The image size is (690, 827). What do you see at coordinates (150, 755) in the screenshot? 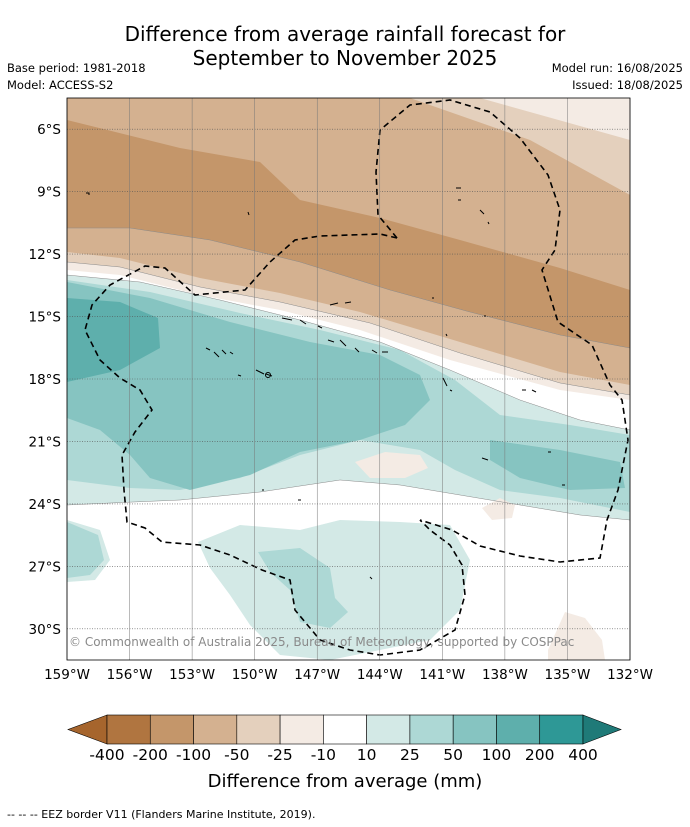
I see `colorbar-tick-label: -200` at bounding box center [150, 755].